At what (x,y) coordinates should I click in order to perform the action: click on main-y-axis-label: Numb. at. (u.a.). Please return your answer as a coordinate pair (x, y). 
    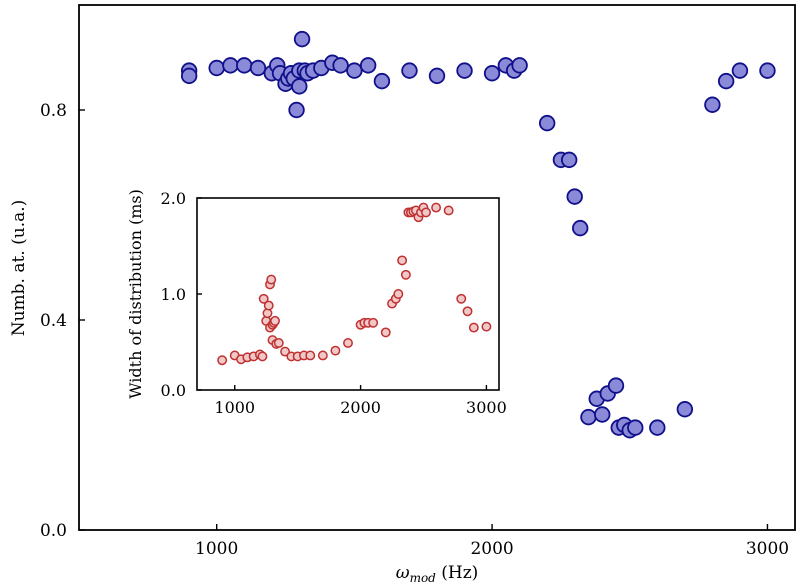
    Looking at the image, I should click on (19, 268).